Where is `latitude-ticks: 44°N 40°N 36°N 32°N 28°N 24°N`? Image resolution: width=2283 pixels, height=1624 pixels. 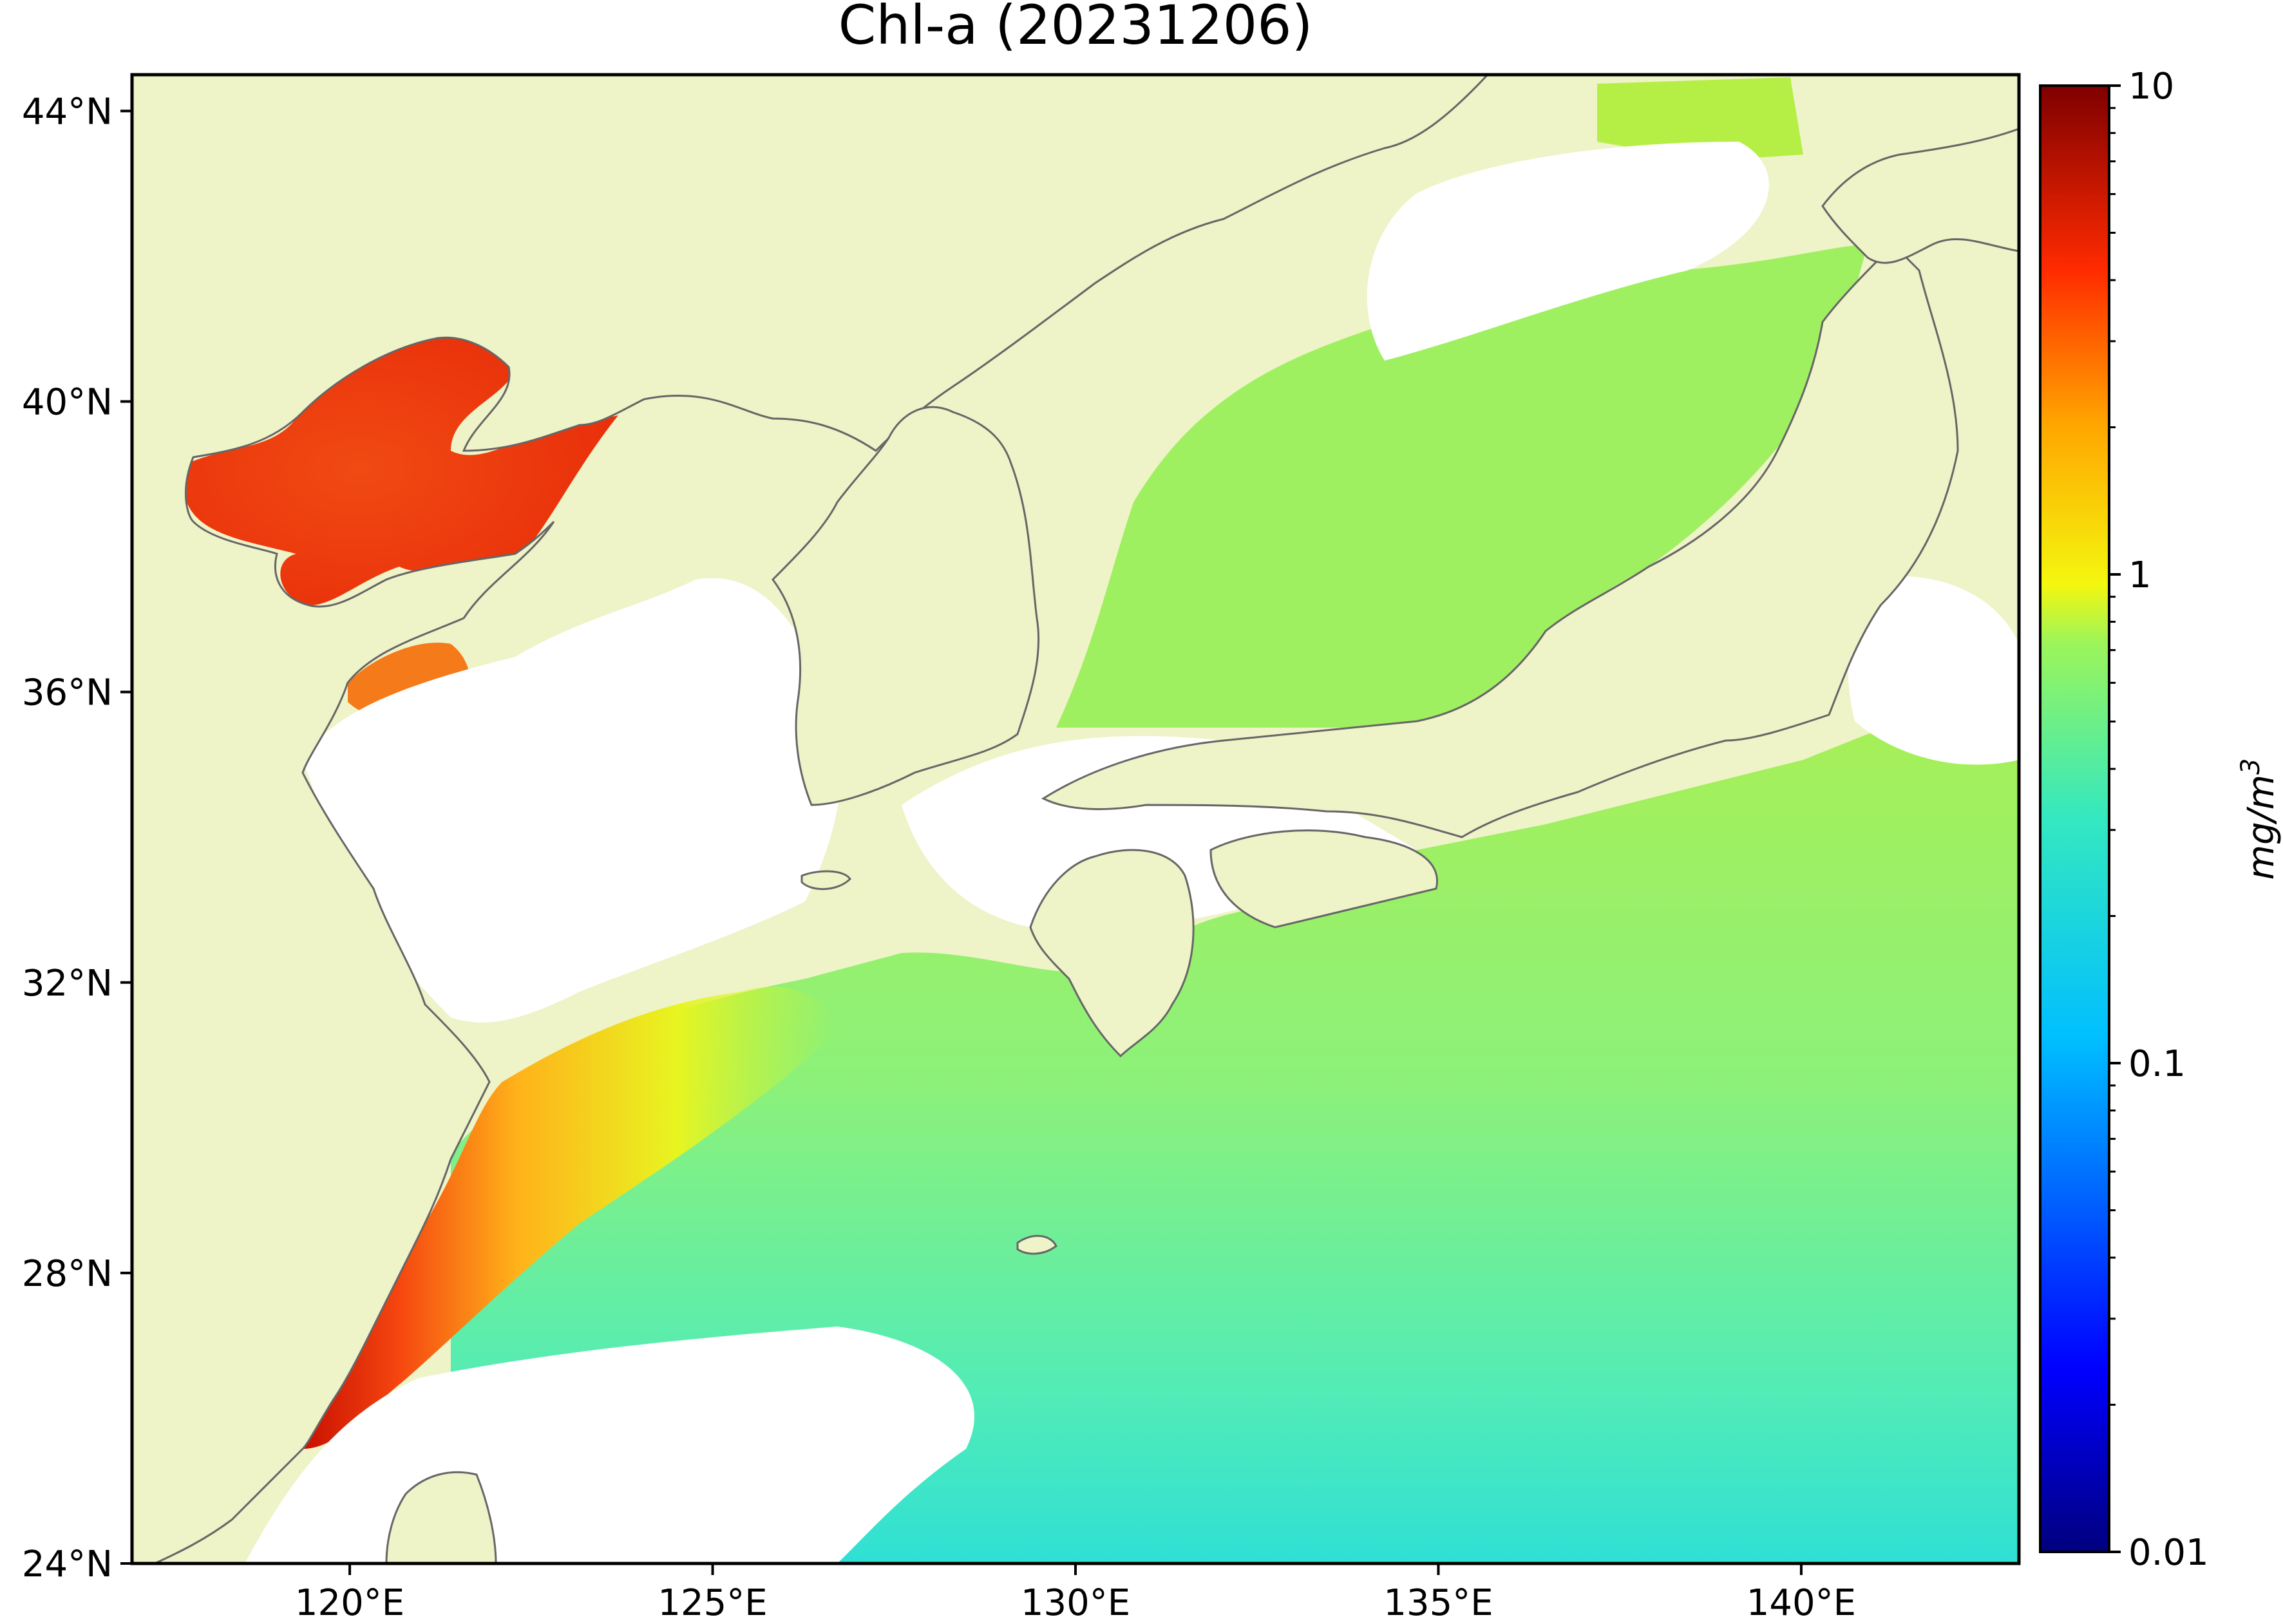 latitude-ticks: 44°N 40°N 36°N 32°N 28°N 24°N is located at coordinates (77, 838).